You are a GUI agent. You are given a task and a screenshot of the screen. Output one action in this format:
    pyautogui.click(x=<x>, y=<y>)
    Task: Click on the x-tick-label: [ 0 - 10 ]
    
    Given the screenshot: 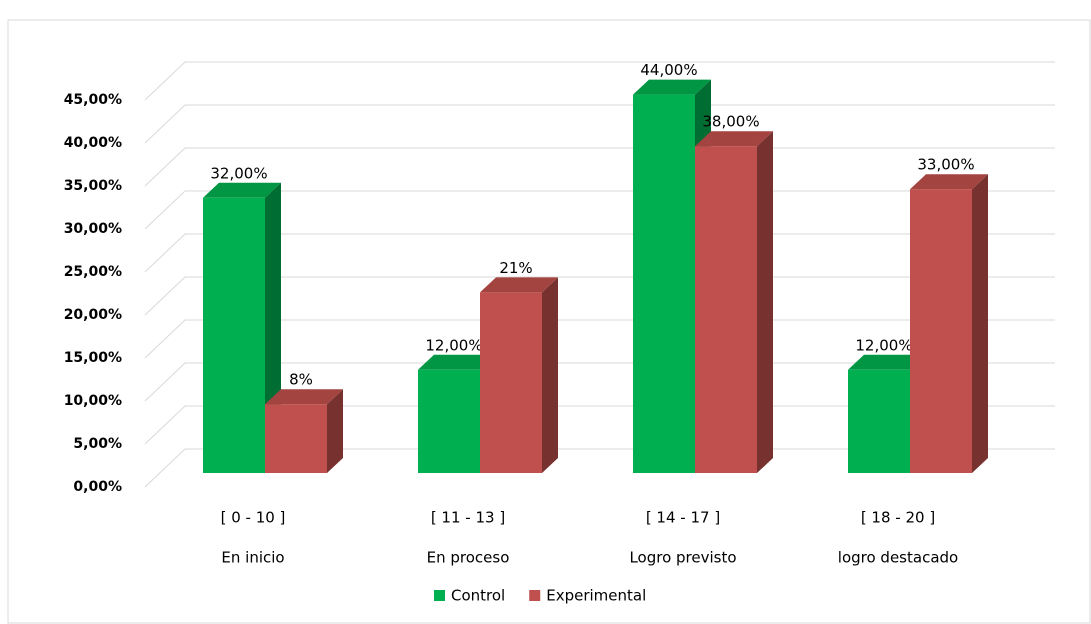 What is the action you would take?
    pyautogui.click(x=253, y=518)
    